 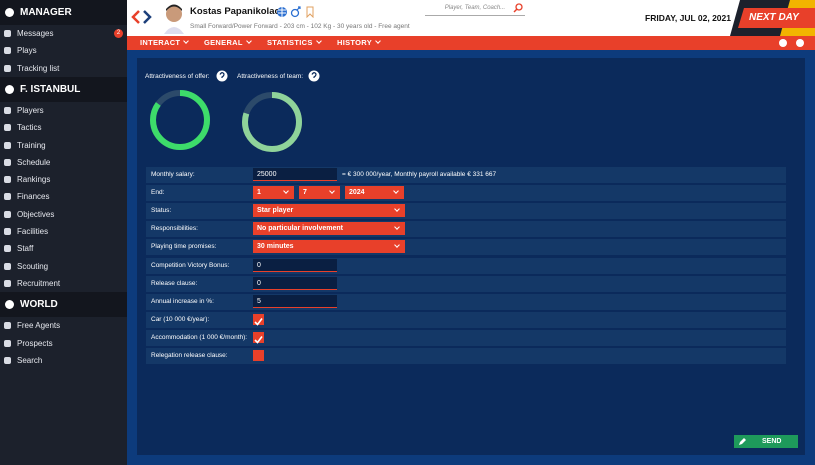 What do you see at coordinates (34, 162) in the screenshot?
I see `item-label: Schedule` at bounding box center [34, 162].